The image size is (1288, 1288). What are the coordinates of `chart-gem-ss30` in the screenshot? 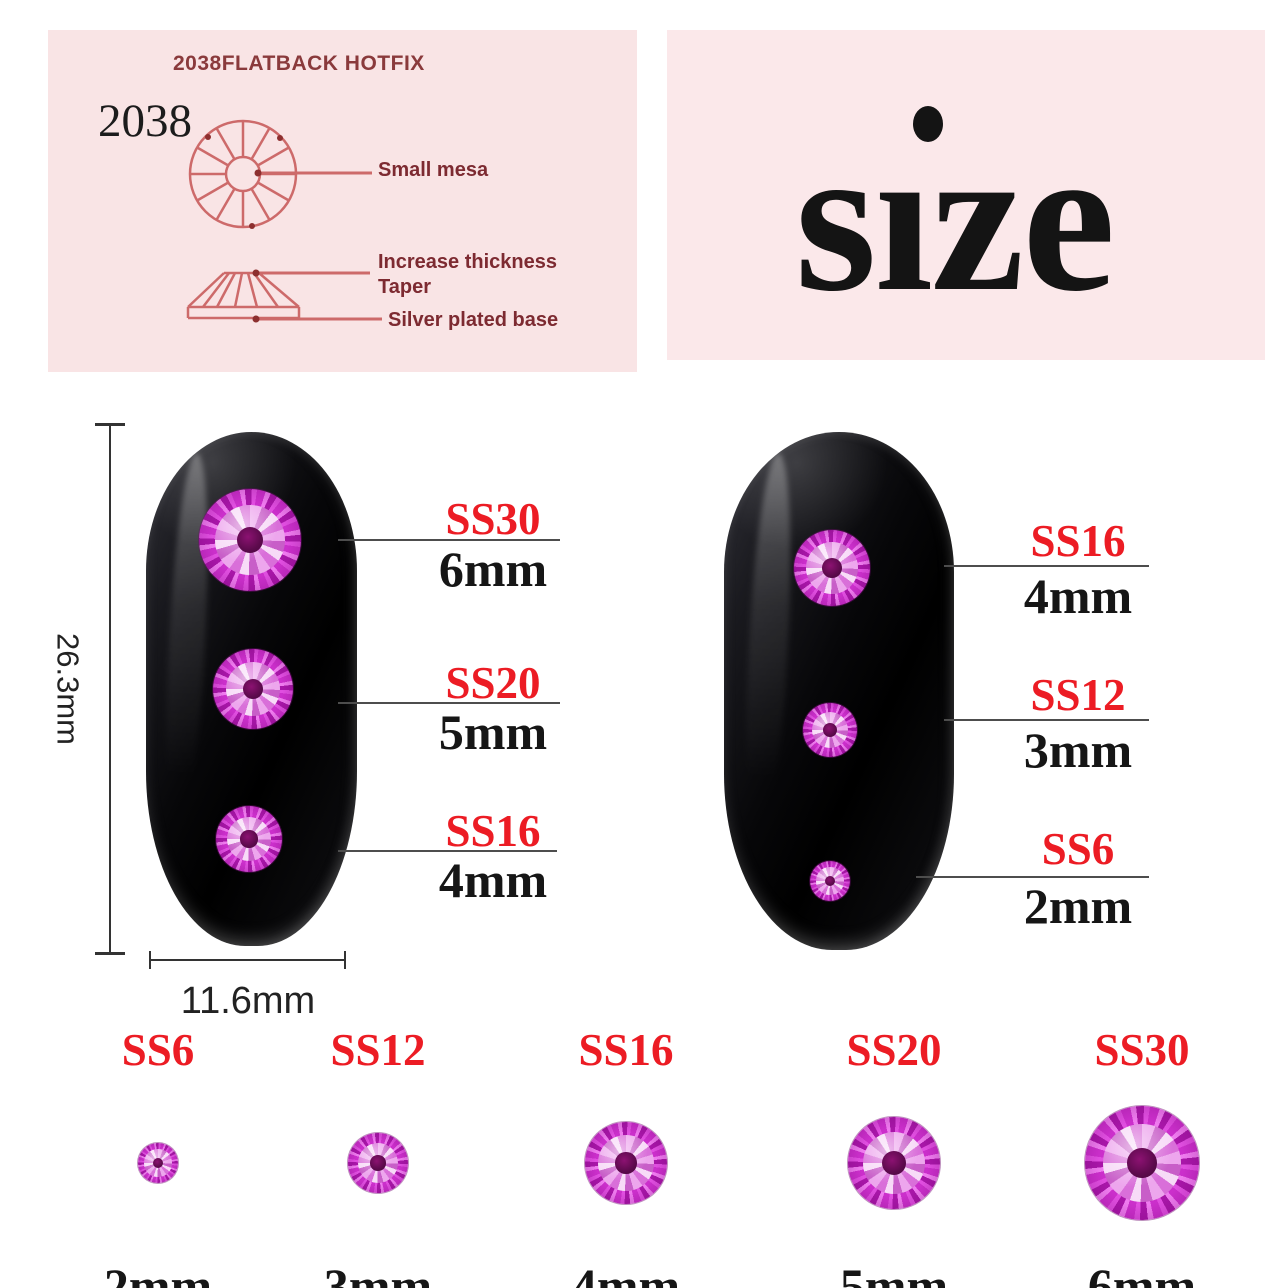 It's located at (1142, 1163).